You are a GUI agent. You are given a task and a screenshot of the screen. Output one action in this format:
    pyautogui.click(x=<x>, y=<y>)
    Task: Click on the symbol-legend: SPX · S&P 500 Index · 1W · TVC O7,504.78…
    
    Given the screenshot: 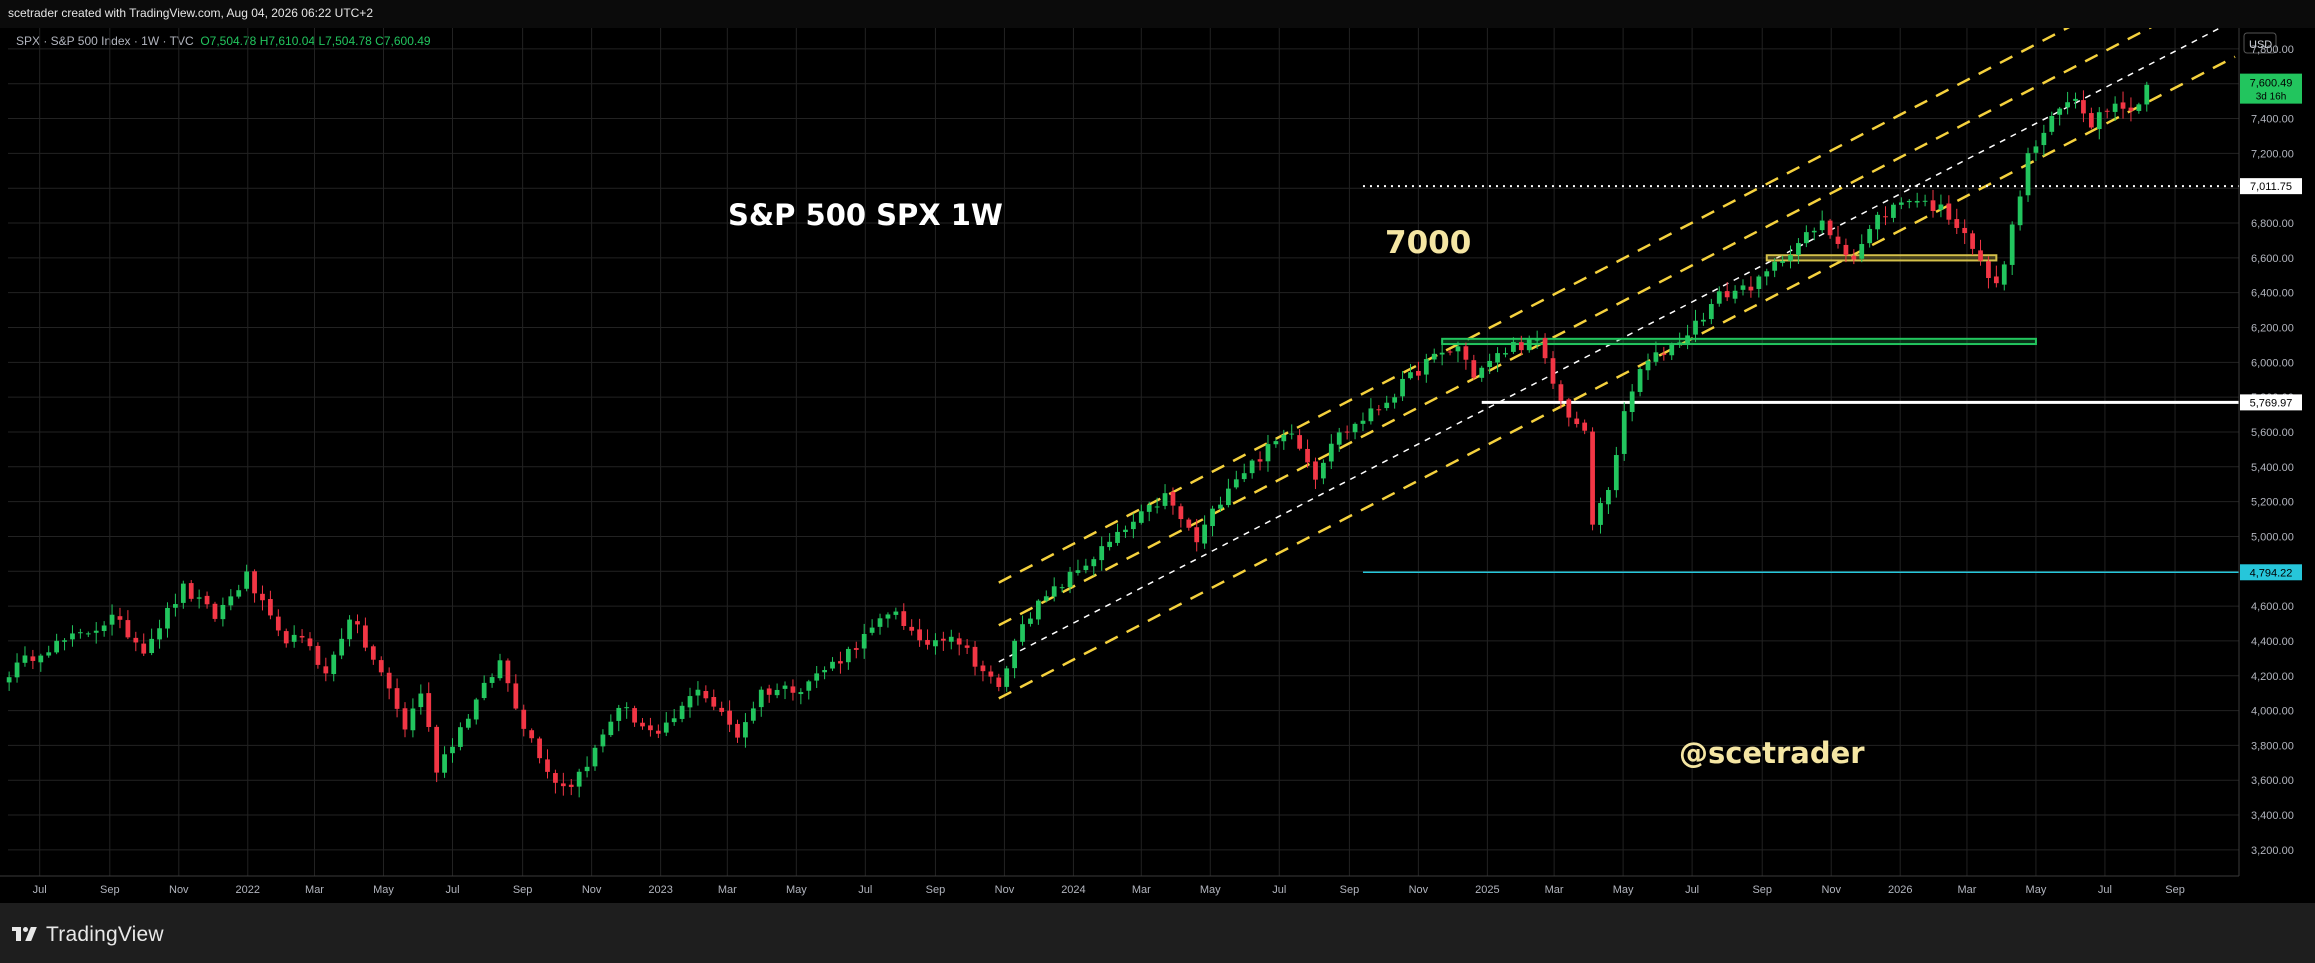 What is the action you would take?
    pyautogui.click(x=223, y=41)
    